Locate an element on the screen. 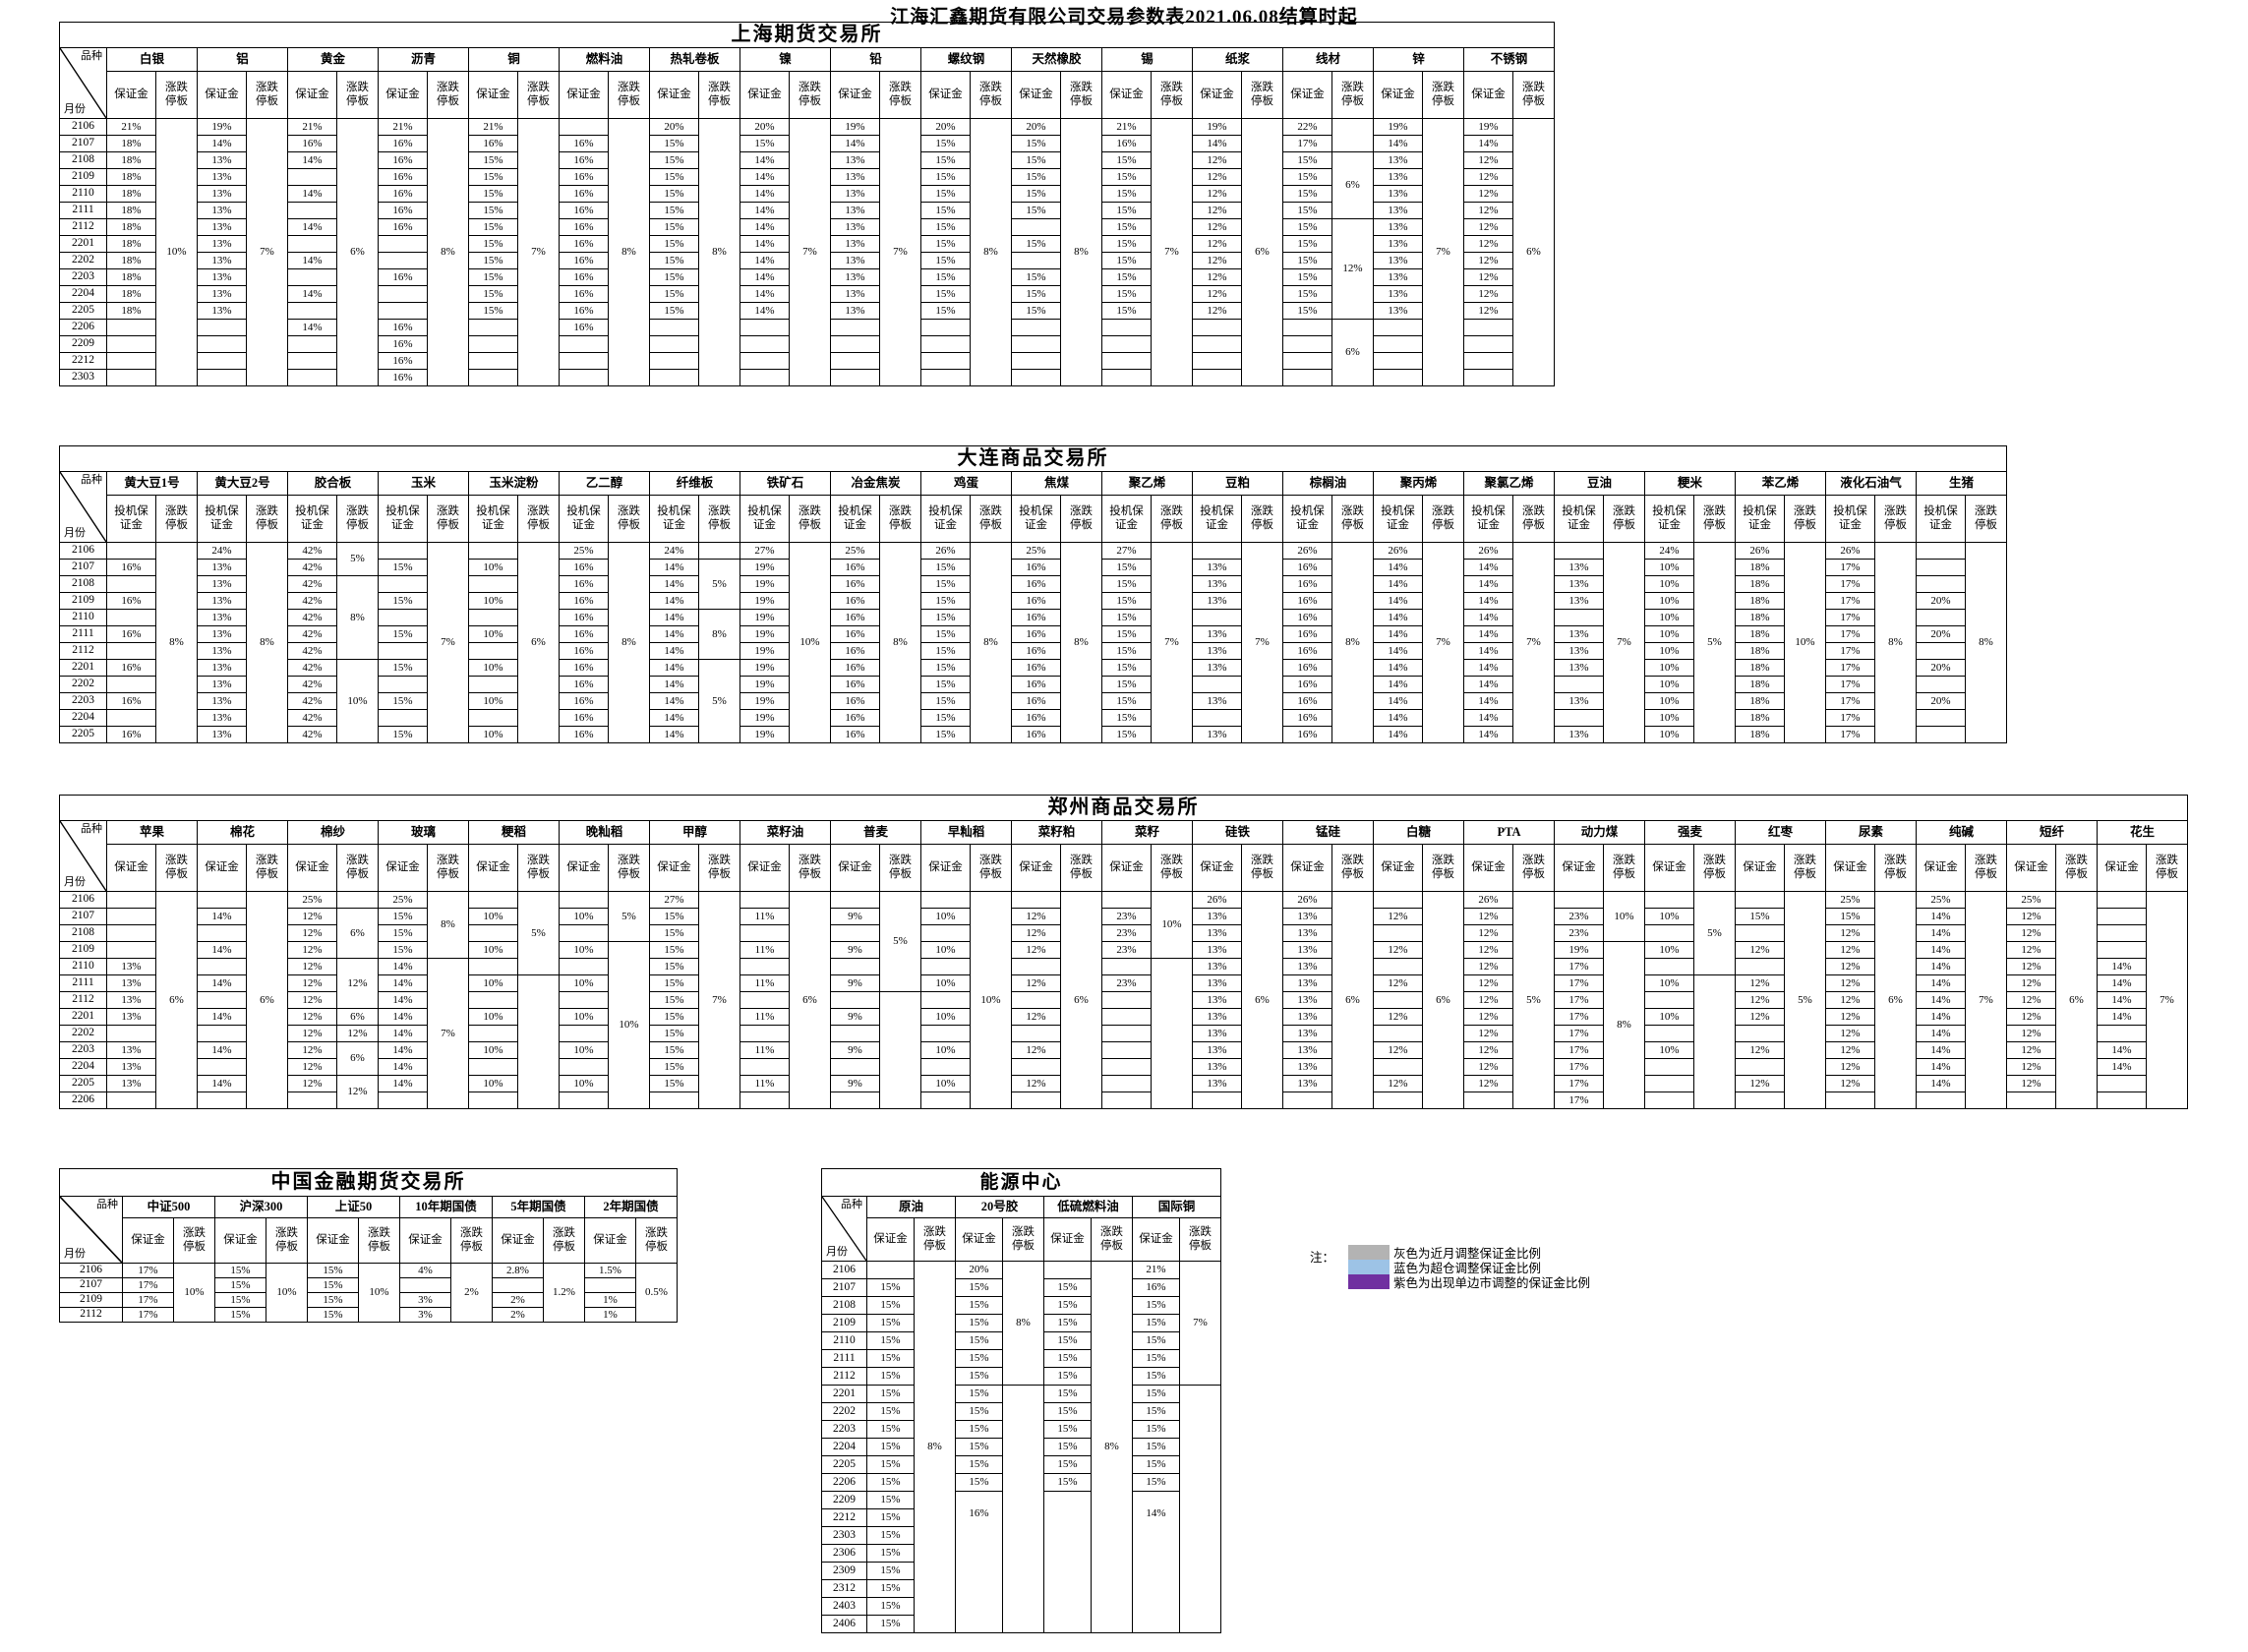 The width and height of the screenshot is (2248, 1652). margin-cell-早籼稻-2201: 10% is located at coordinates (945, 1017).